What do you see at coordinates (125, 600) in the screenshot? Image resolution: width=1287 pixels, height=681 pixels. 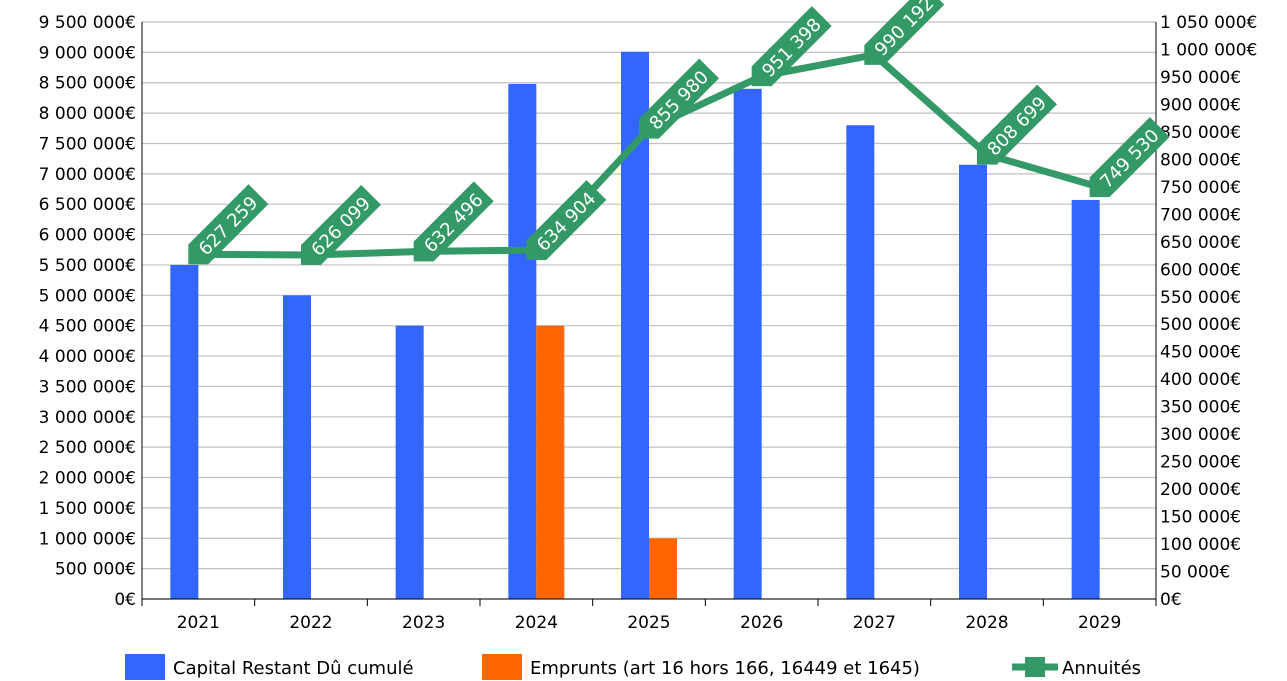 I see `y-left-tick-label: 0€` at bounding box center [125, 600].